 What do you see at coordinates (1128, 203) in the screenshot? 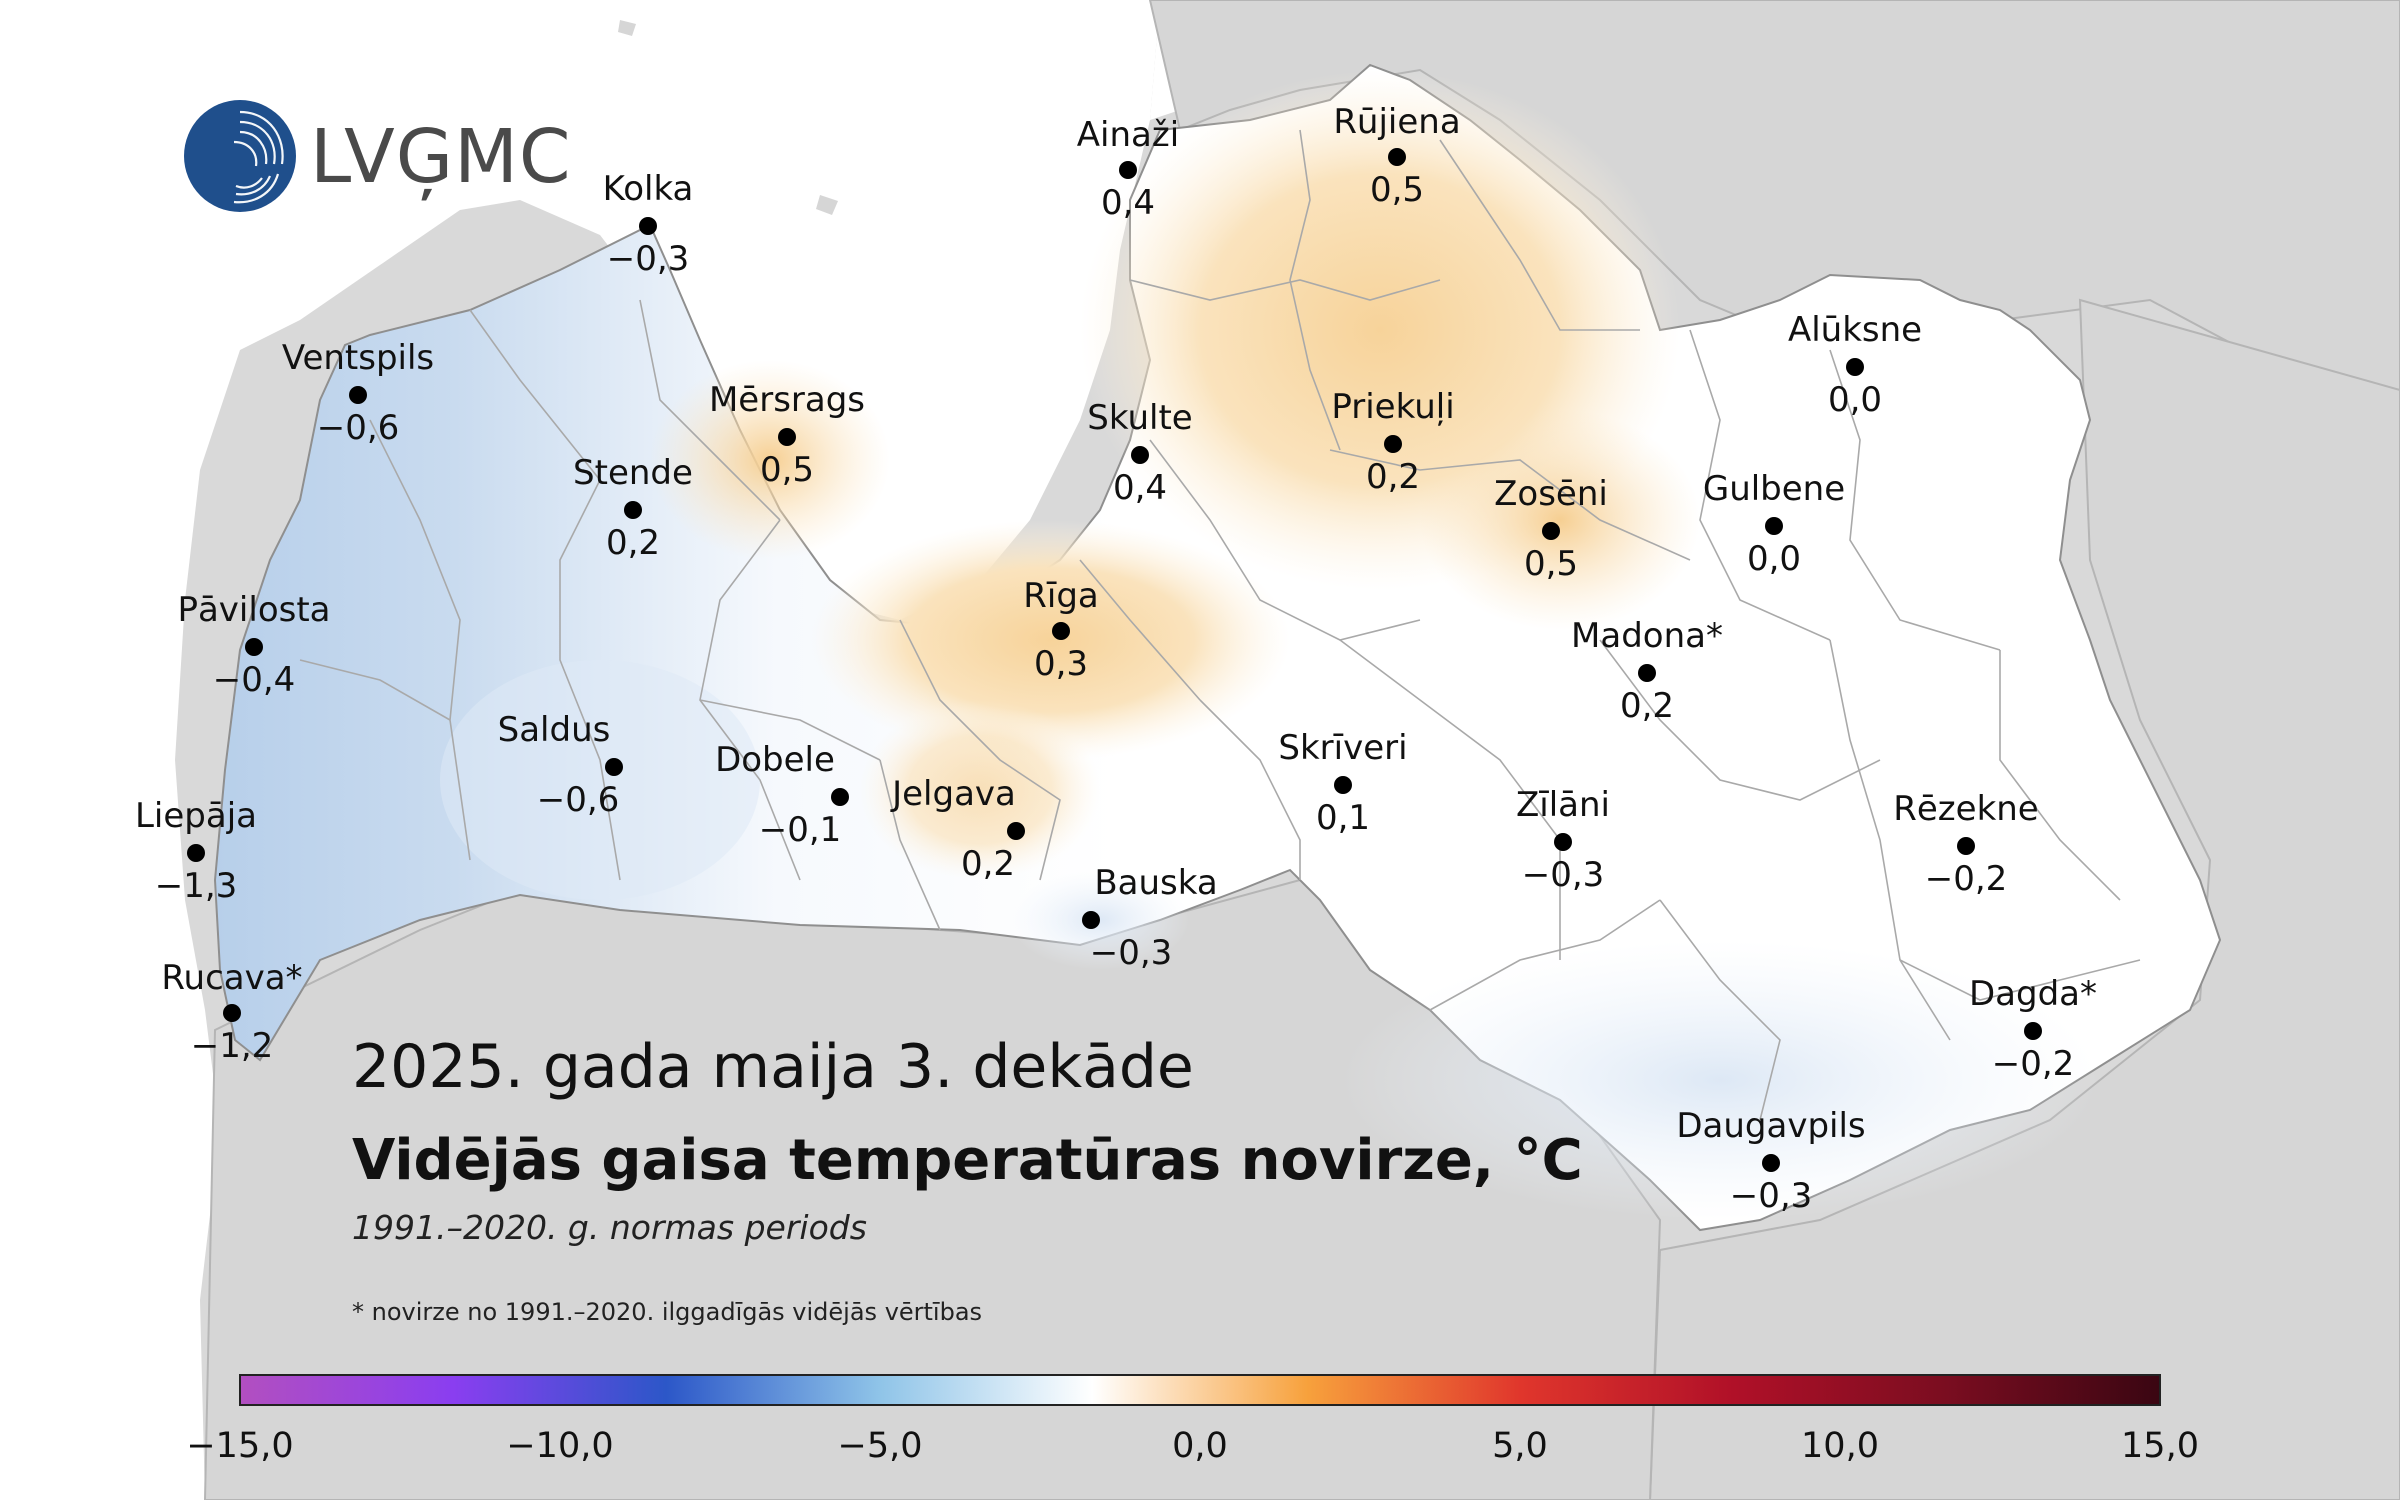
I see `station-value: 0,4` at bounding box center [1128, 203].